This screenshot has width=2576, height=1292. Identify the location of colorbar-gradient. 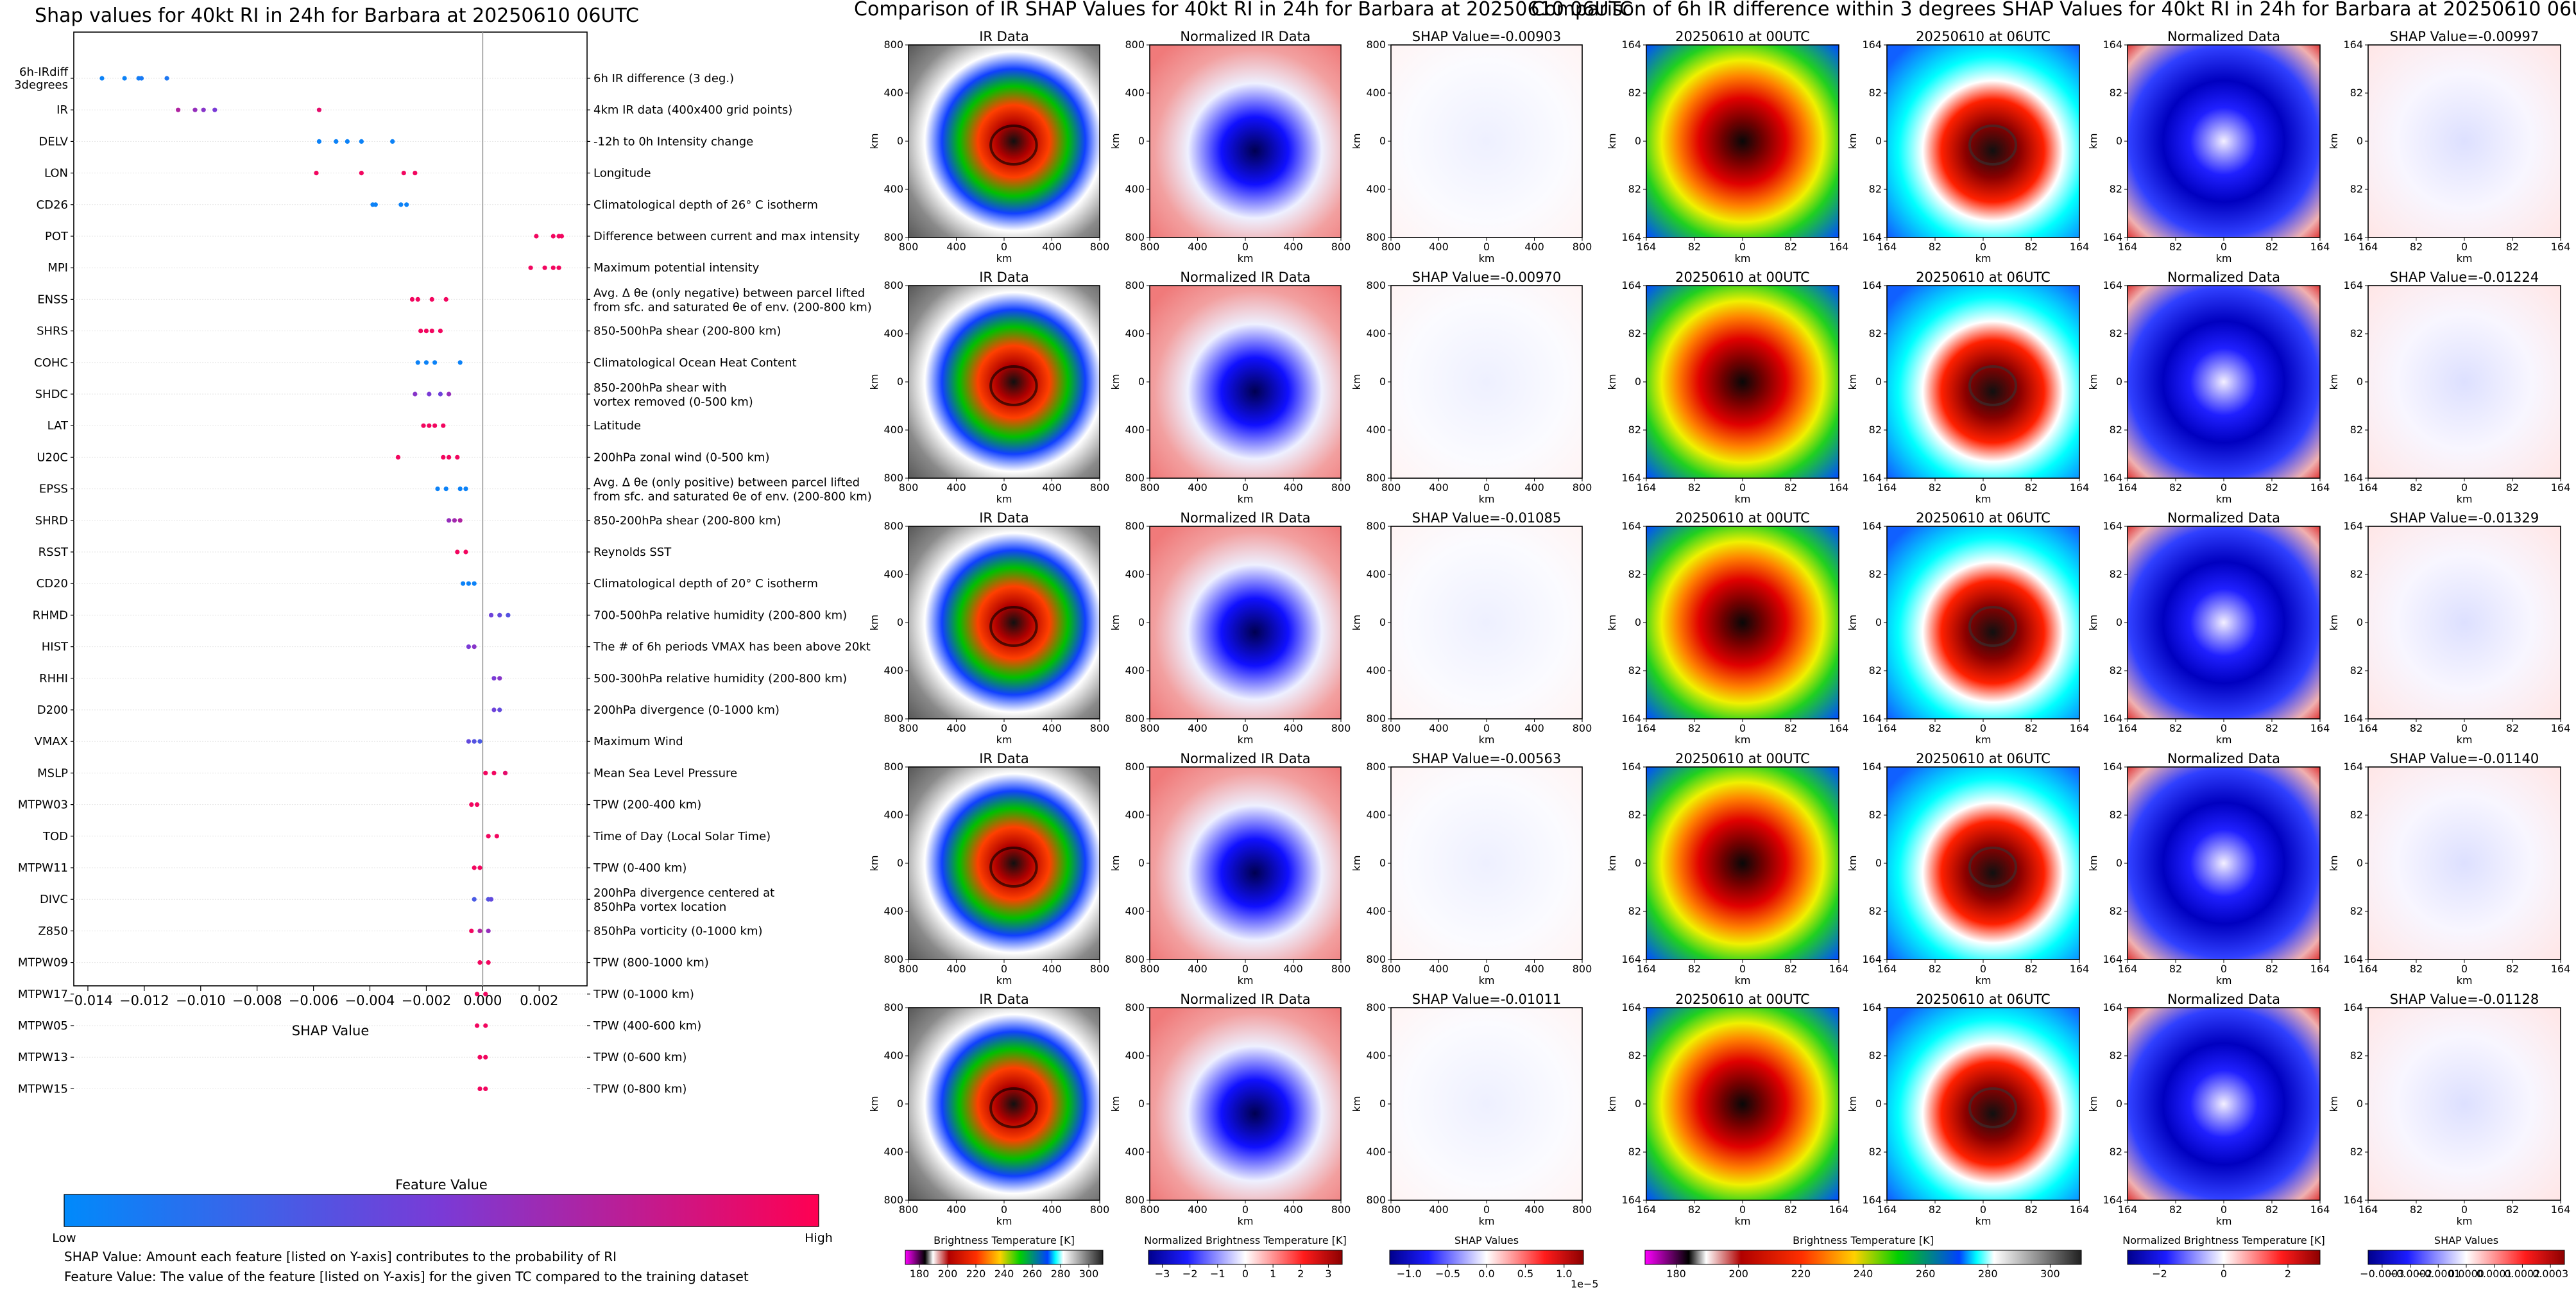
(1245, 1257).